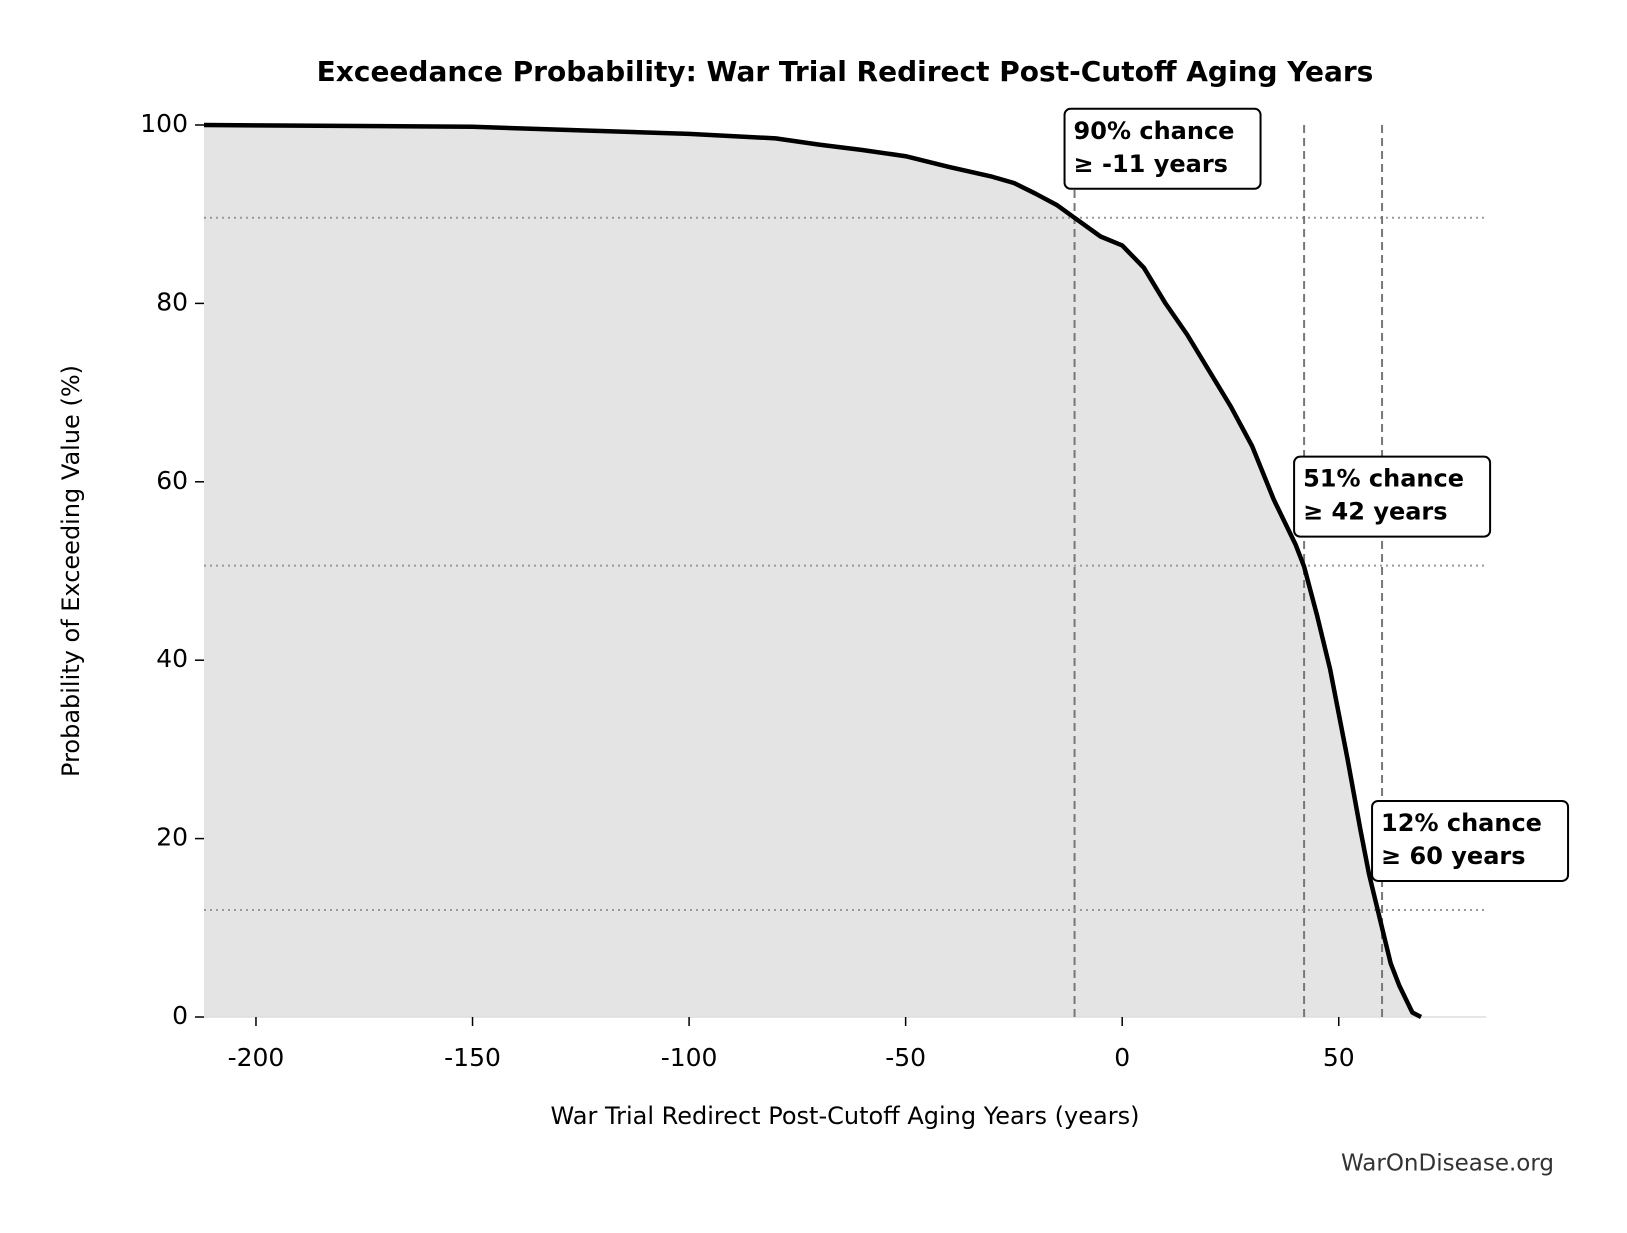 The width and height of the screenshot is (1627, 1233). I want to click on annotation-text: ≥ 42 years, so click(1375, 512).